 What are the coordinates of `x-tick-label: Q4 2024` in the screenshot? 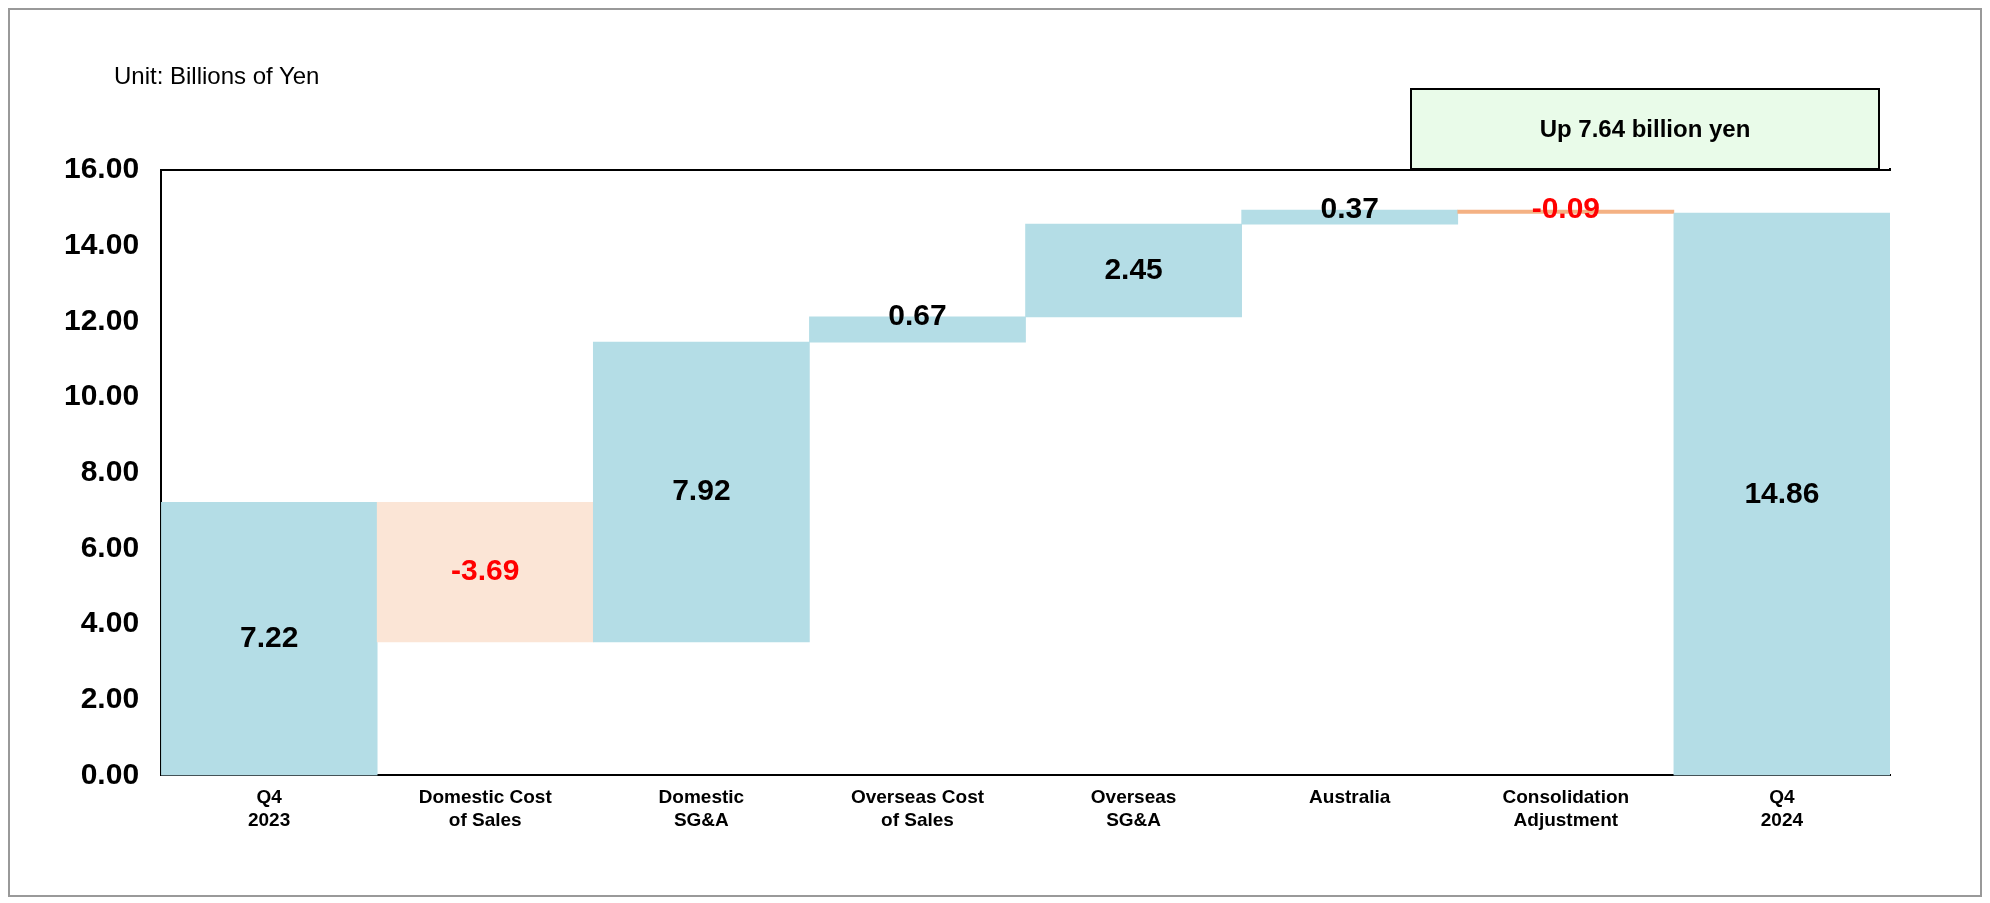 It's located at (1782, 808).